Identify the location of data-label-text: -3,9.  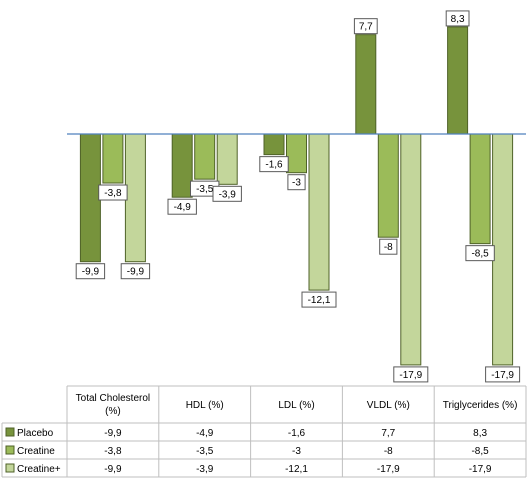
(228, 194).